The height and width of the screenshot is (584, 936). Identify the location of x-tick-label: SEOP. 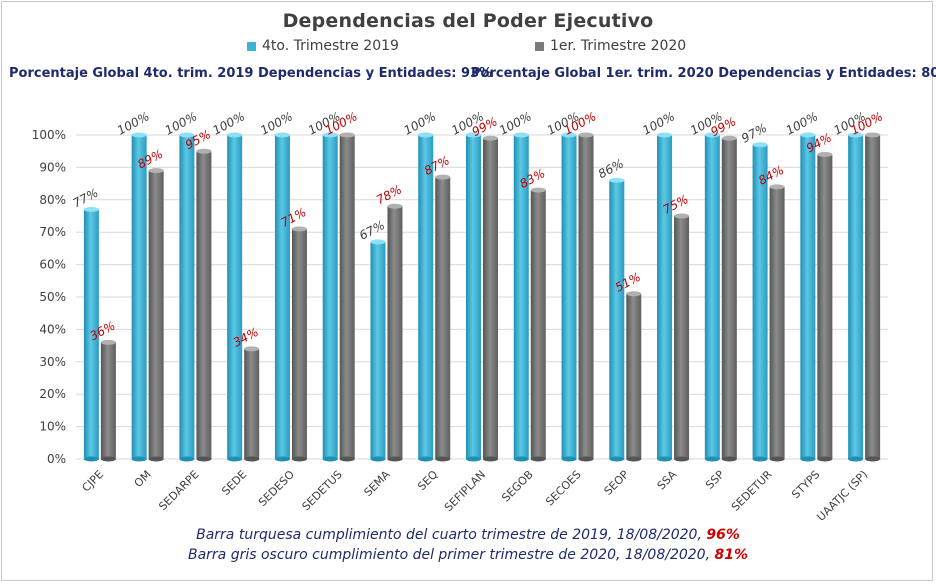
(617, 483).